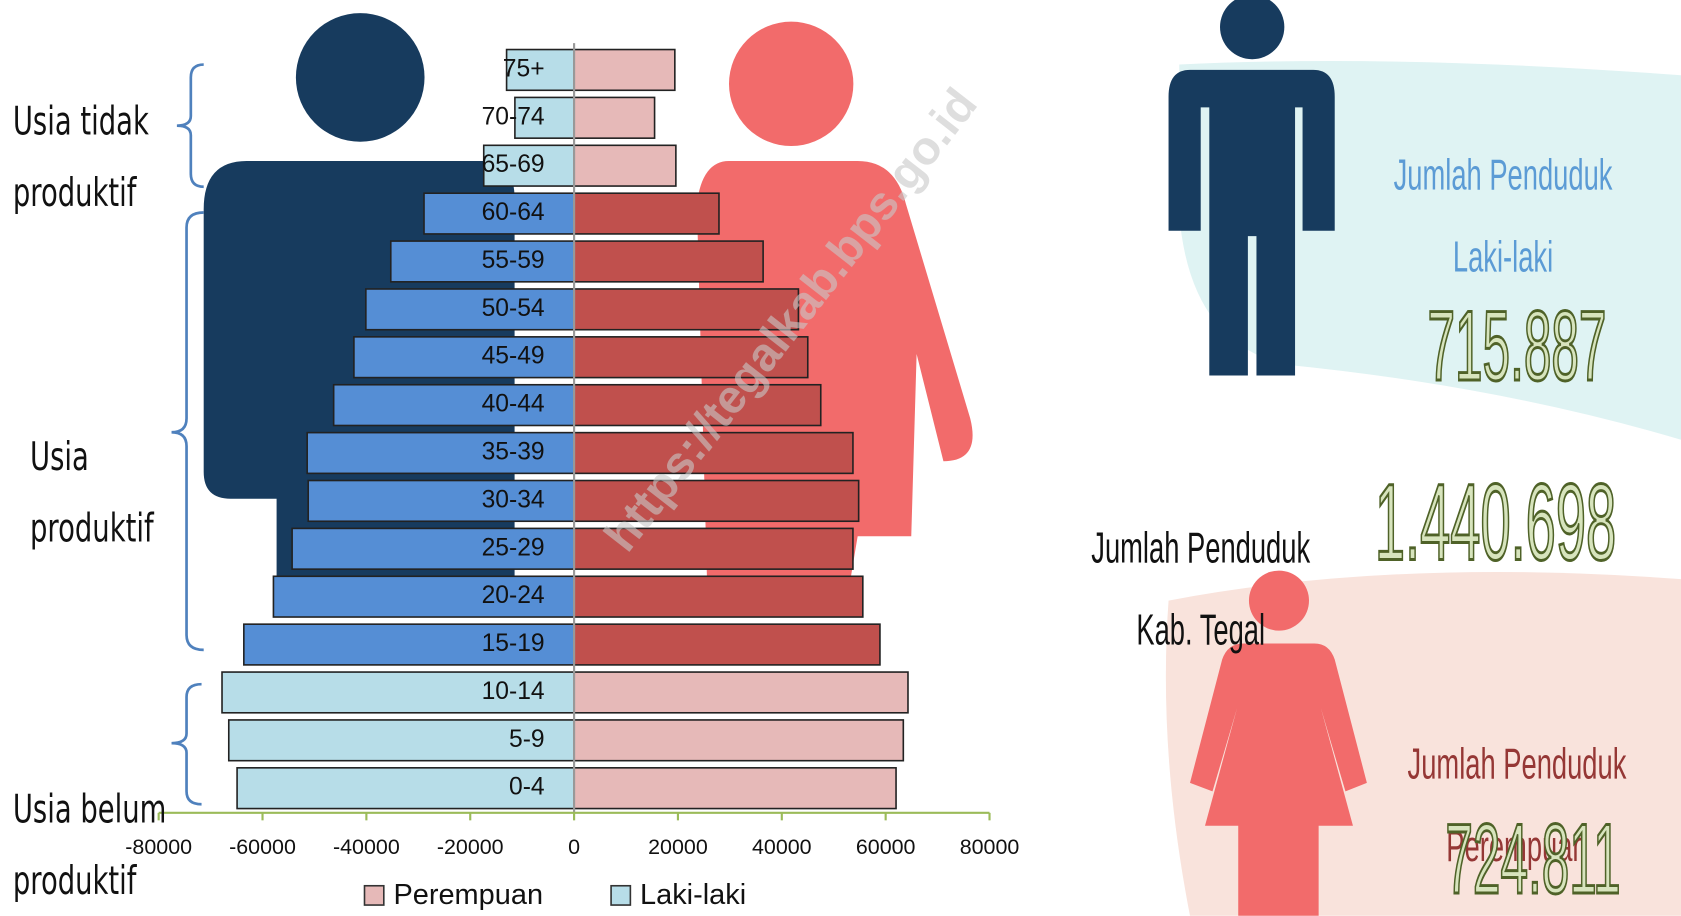  I want to click on category-label: 45-49, so click(513, 356).